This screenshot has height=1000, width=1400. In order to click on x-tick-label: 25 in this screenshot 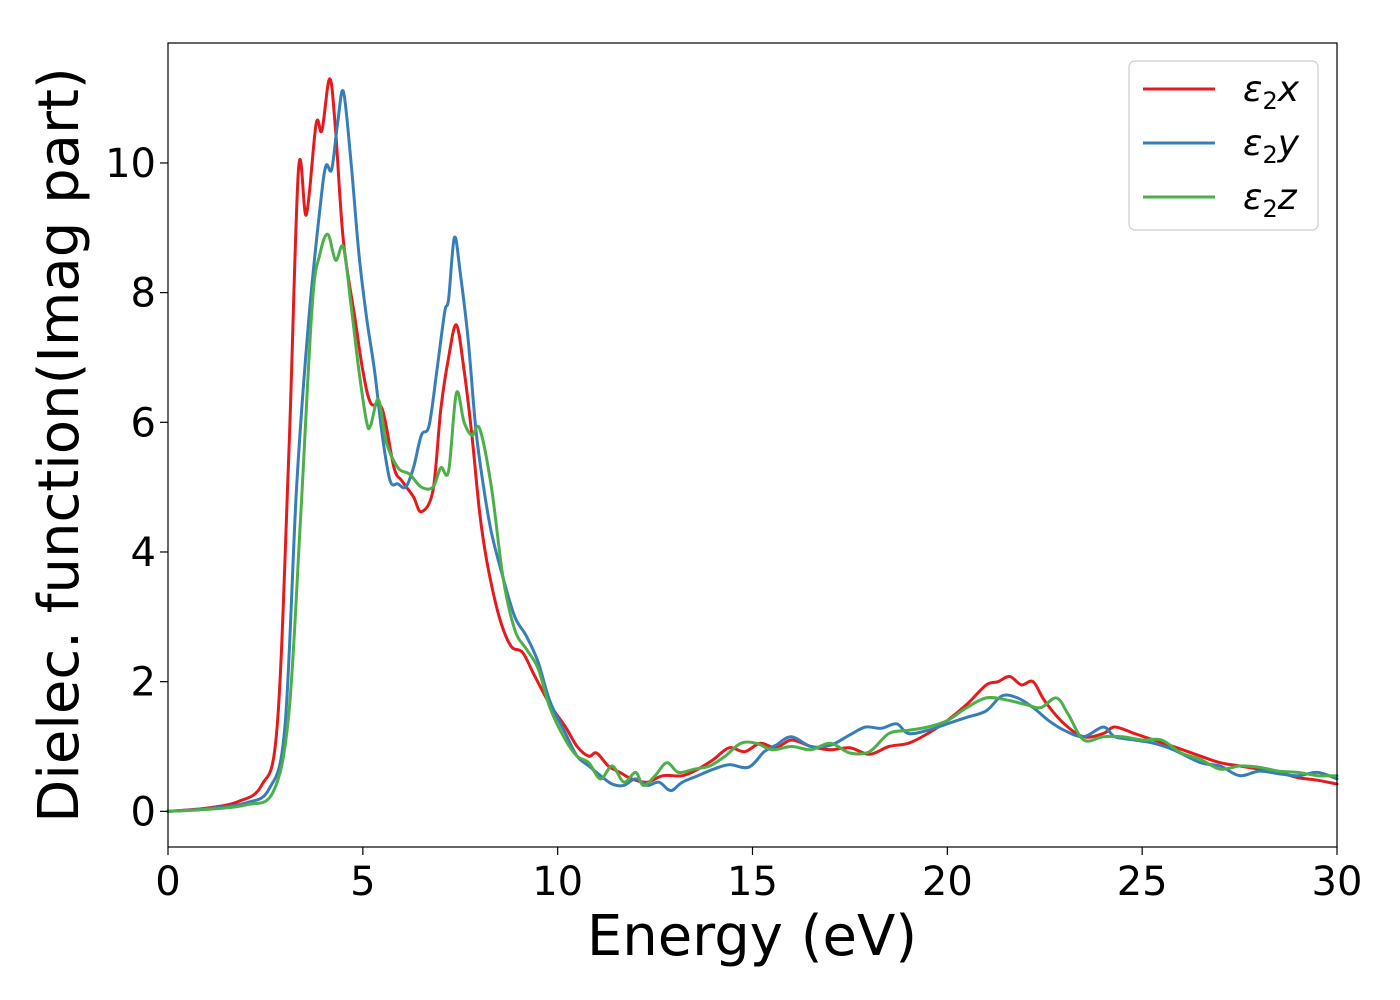, I will do `click(1142, 882)`.